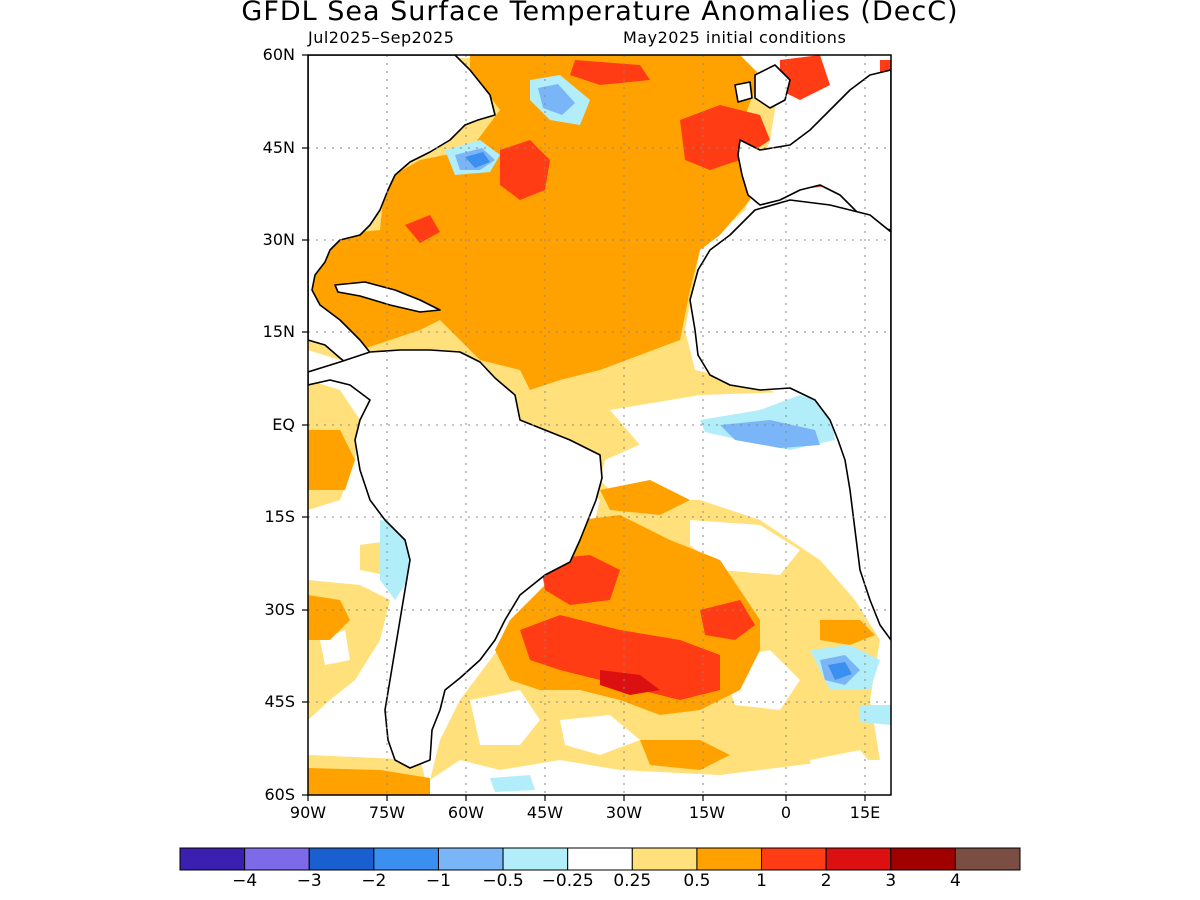 This screenshot has height=900, width=1200. Describe the element at coordinates (743, 92) in the screenshot. I see `ireland-land` at that location.